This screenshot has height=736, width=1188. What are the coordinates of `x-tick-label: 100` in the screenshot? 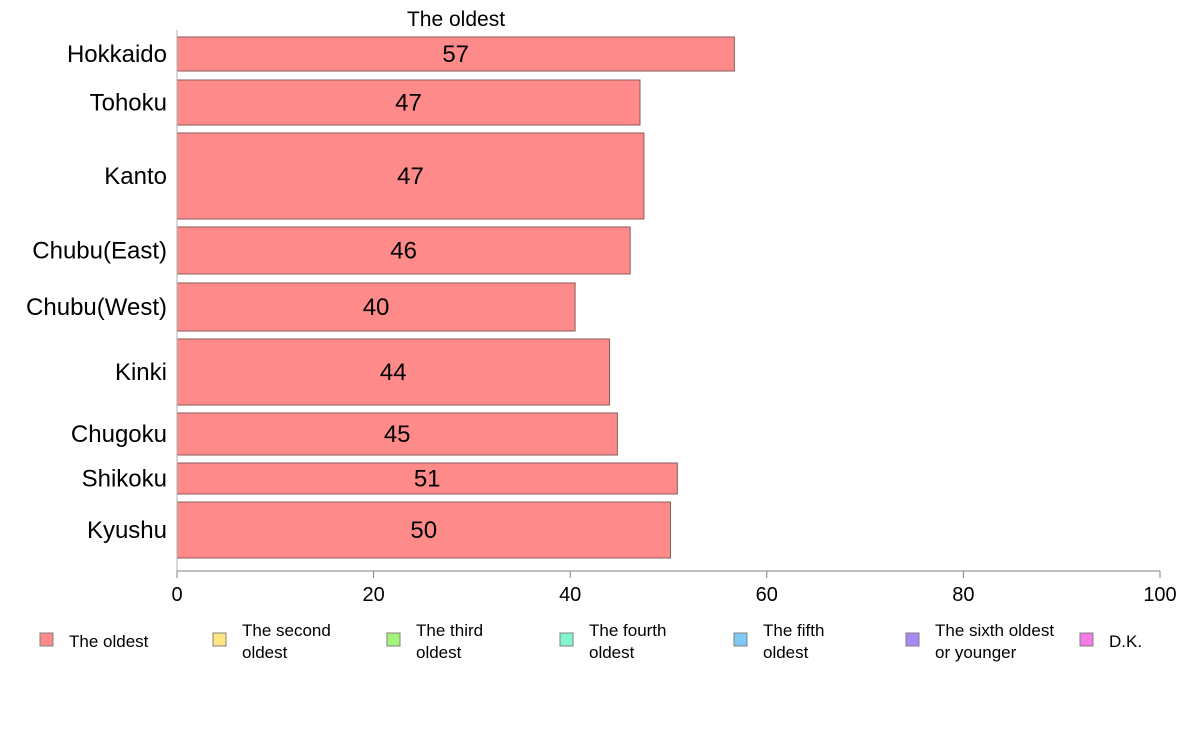 It's located at (1159, 595).